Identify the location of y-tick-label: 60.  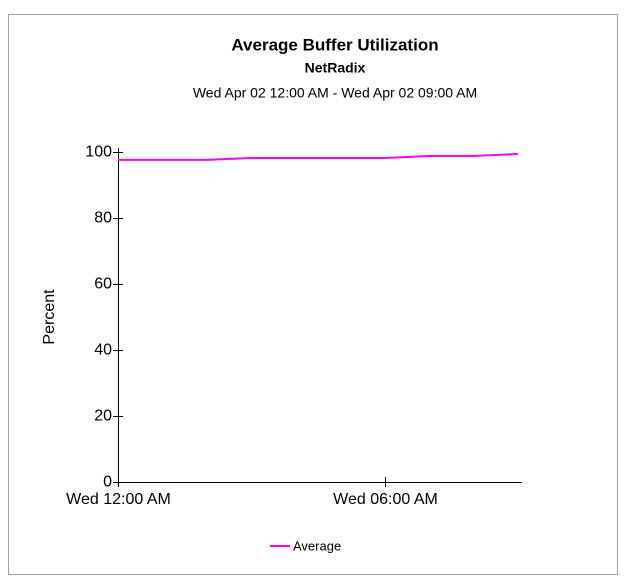
(103, 284).